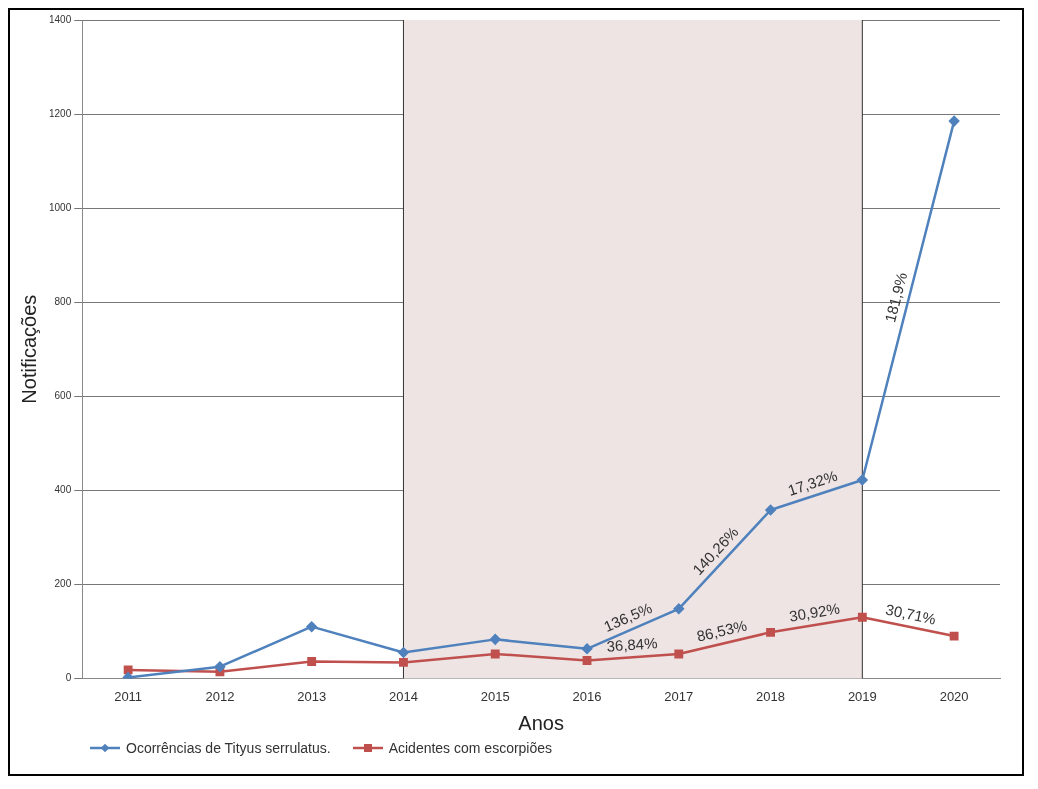  Describe the element at coordinates (679, 696) in the screenshot. I see `x-tick-label: 2017` at that location.